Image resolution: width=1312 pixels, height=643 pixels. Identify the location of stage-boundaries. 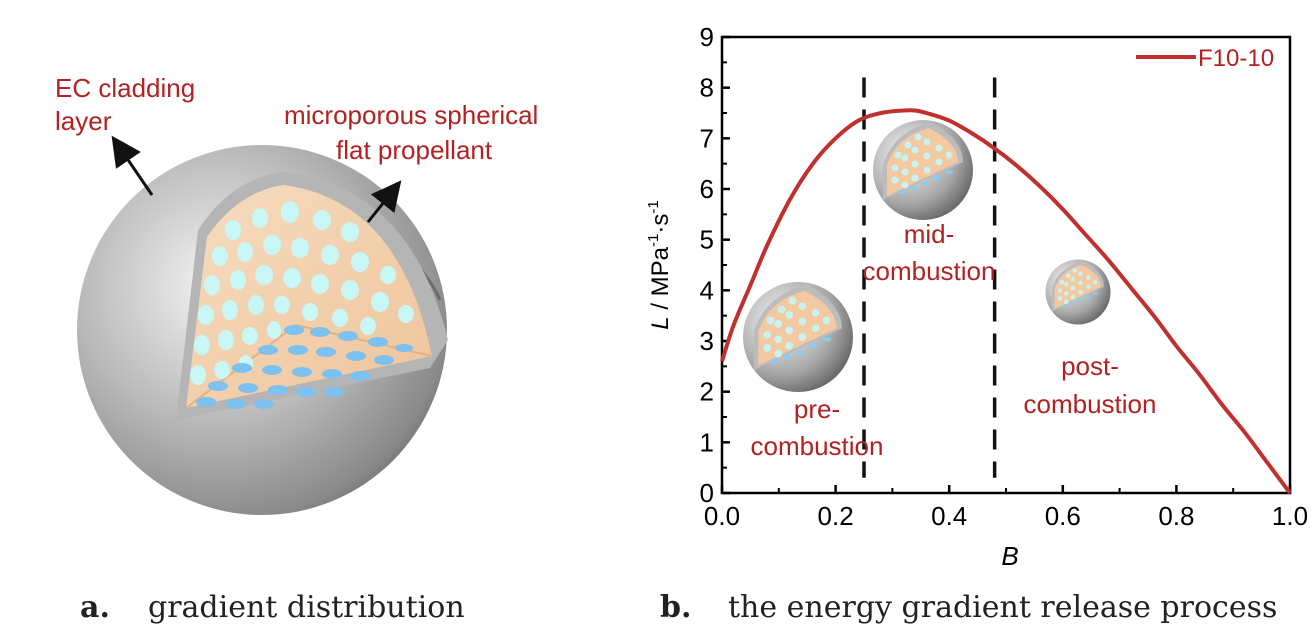
(929, 277).